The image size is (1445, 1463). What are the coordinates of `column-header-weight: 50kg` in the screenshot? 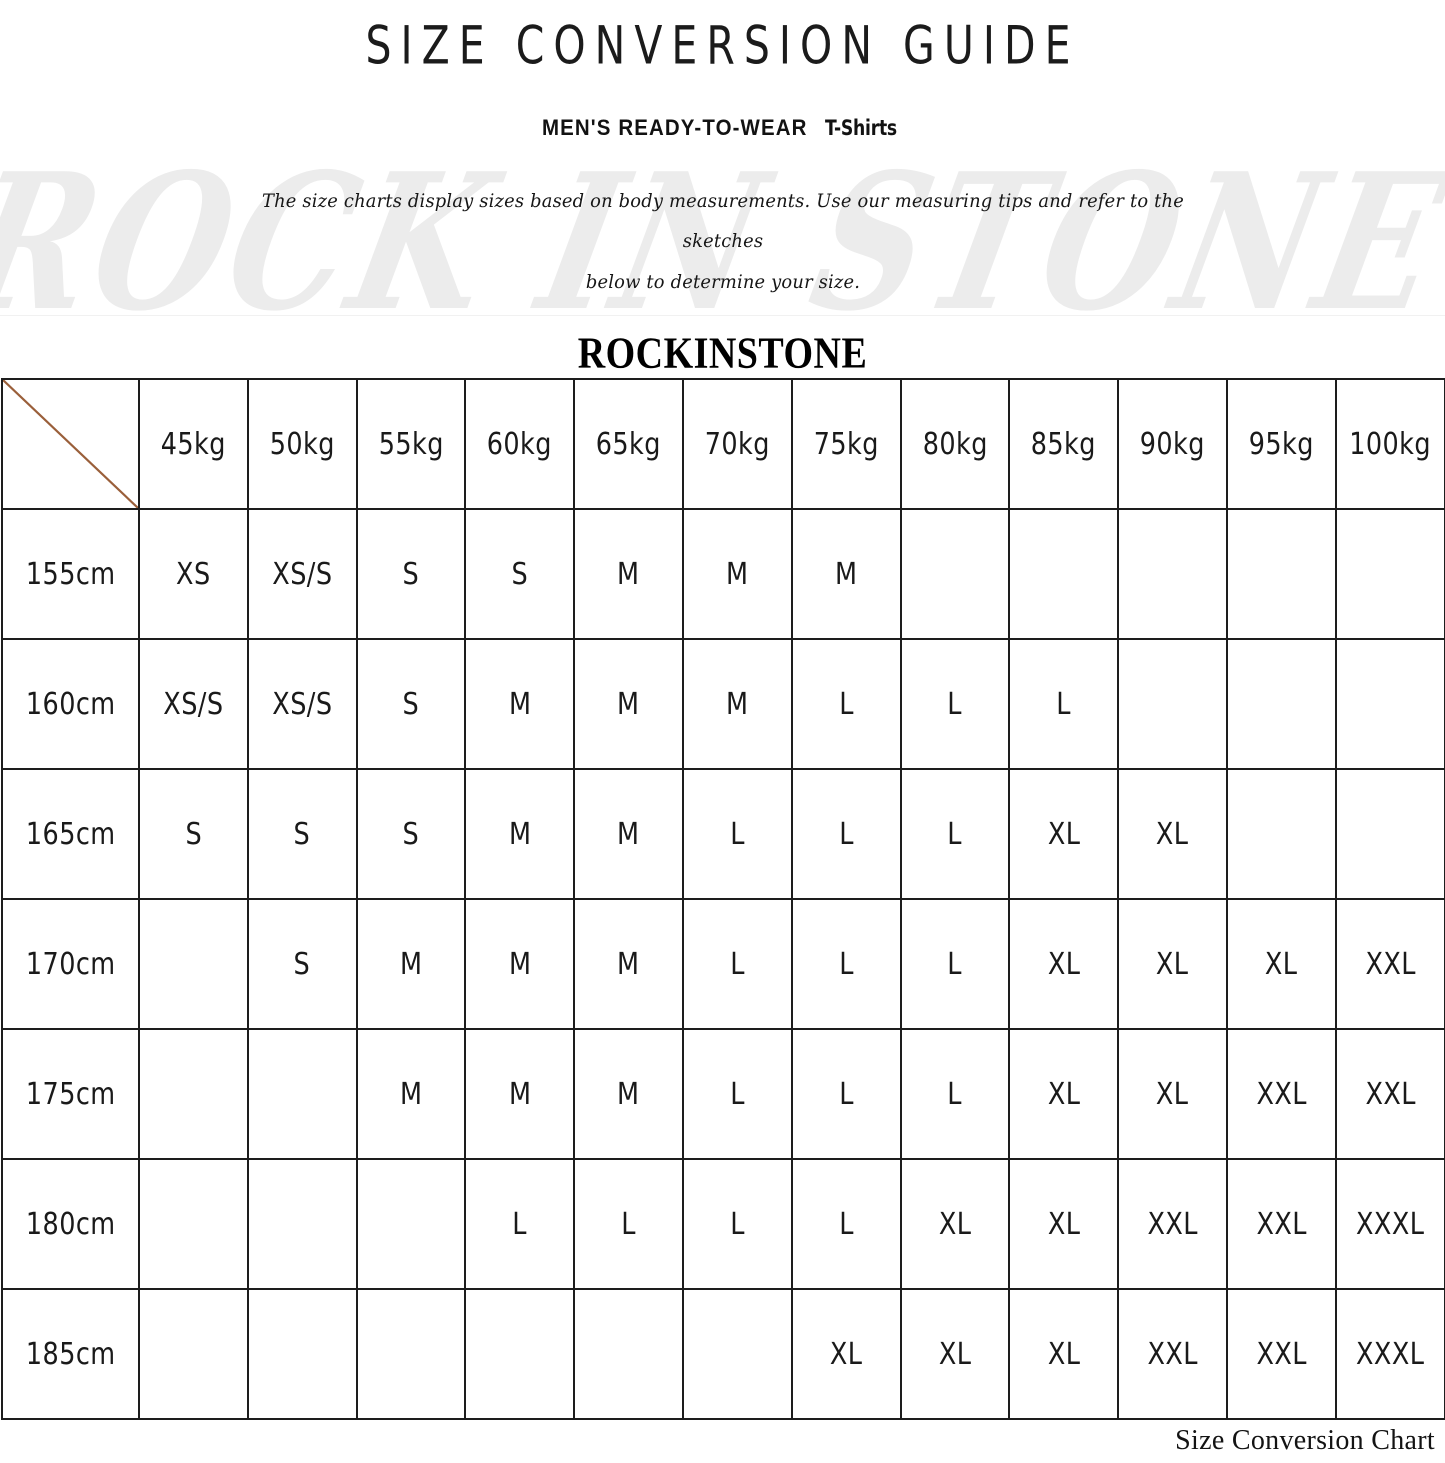 It's located at (302, 444).